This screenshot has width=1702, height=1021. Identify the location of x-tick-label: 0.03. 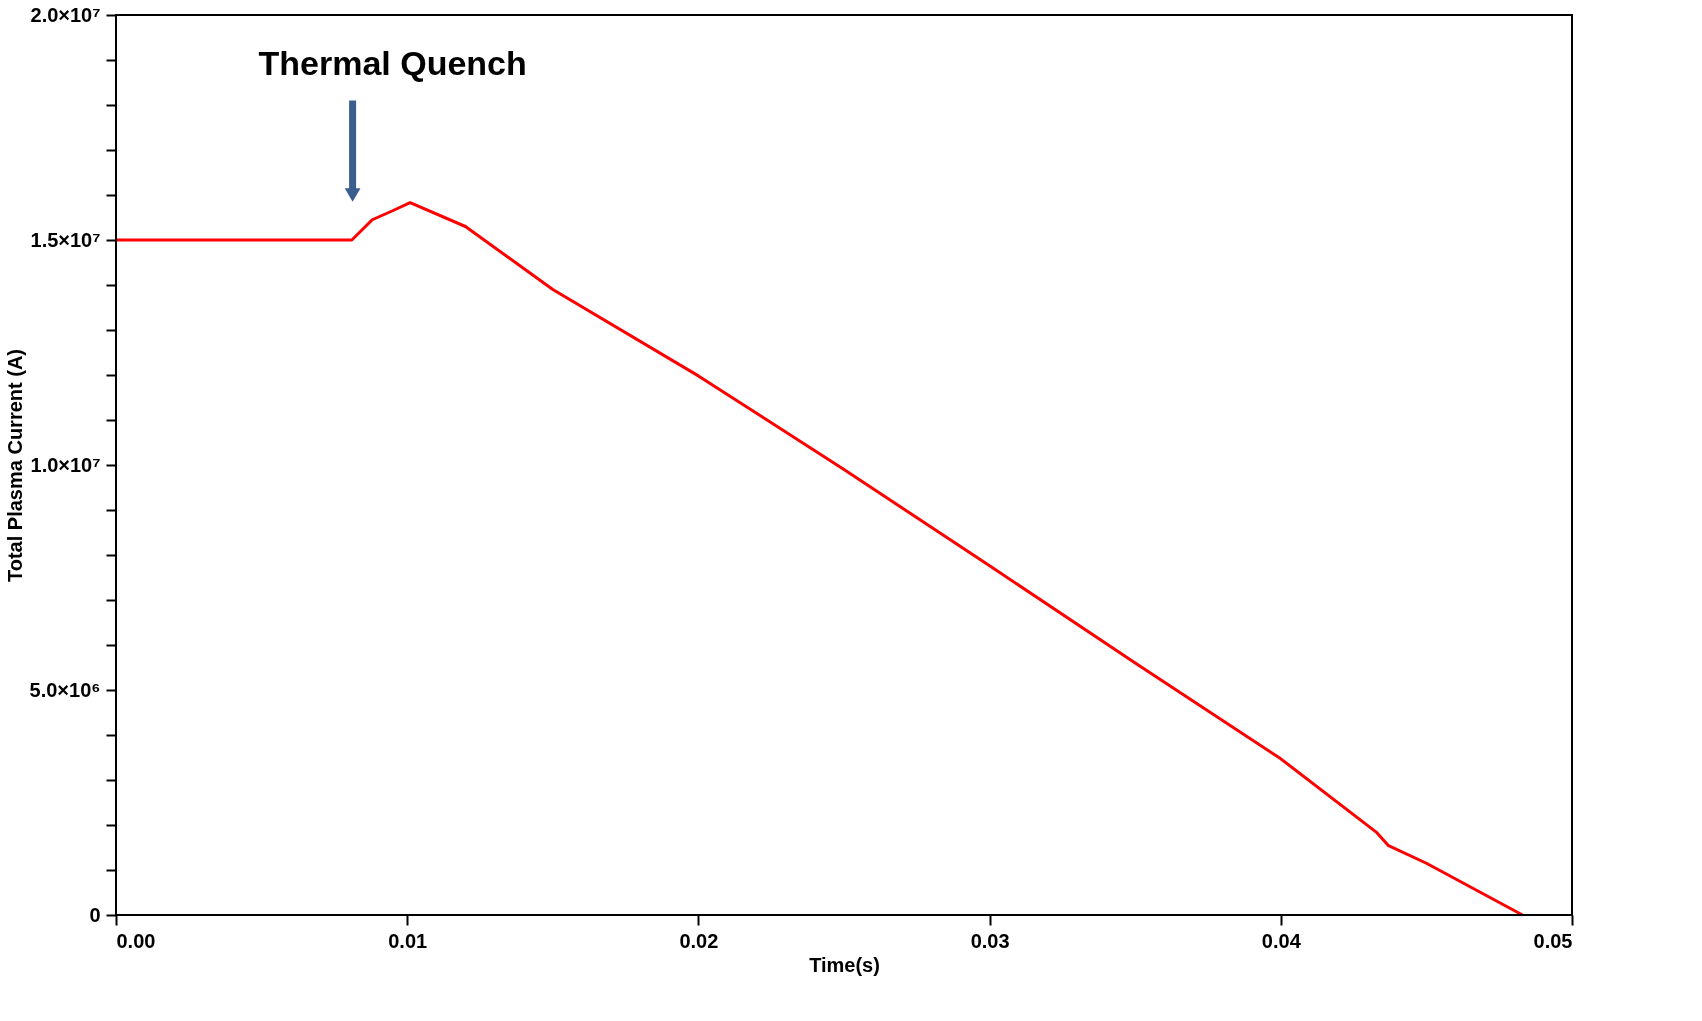
(990, 940).